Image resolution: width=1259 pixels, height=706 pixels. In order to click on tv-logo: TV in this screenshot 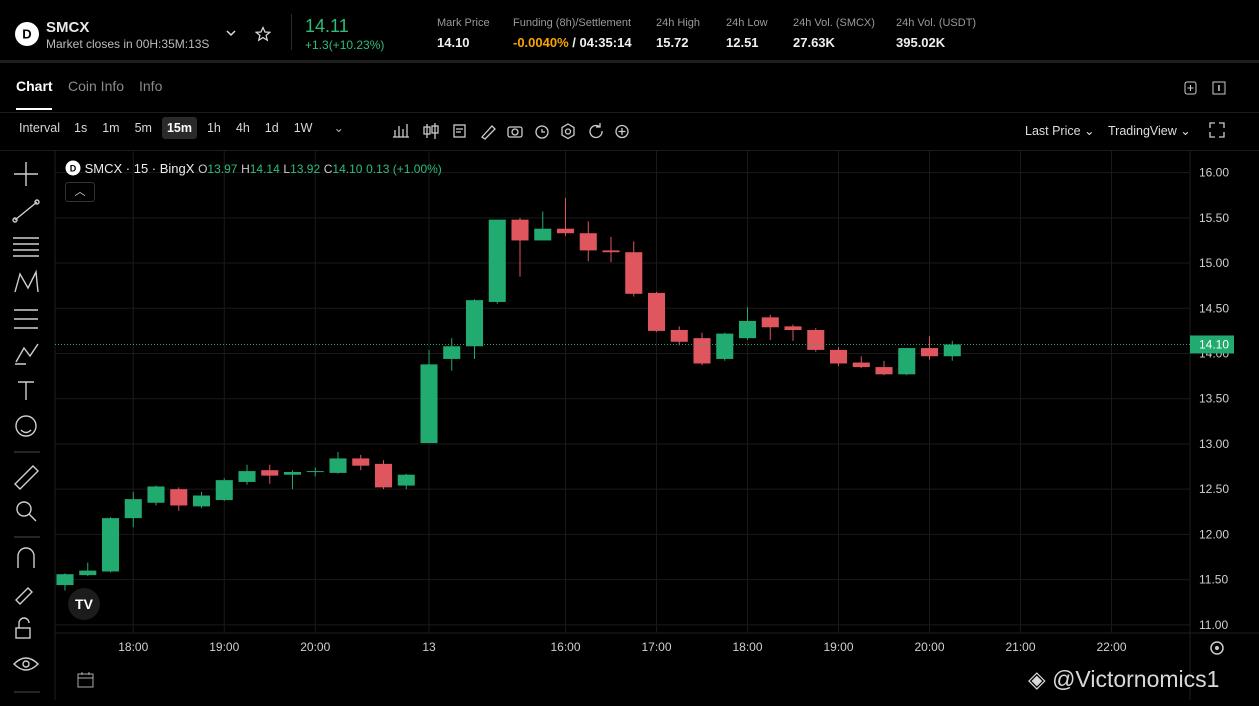, I will do `click(84, 604)`.